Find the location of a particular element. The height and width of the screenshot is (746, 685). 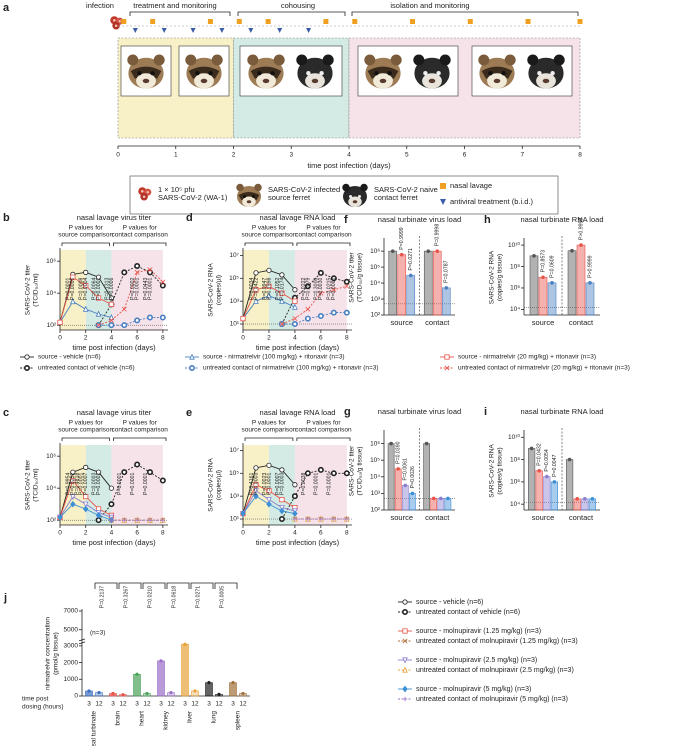

legend-text: source - molnupiravir (1.25 mg/kg) (n=3) is located at coordinates (478, 631).